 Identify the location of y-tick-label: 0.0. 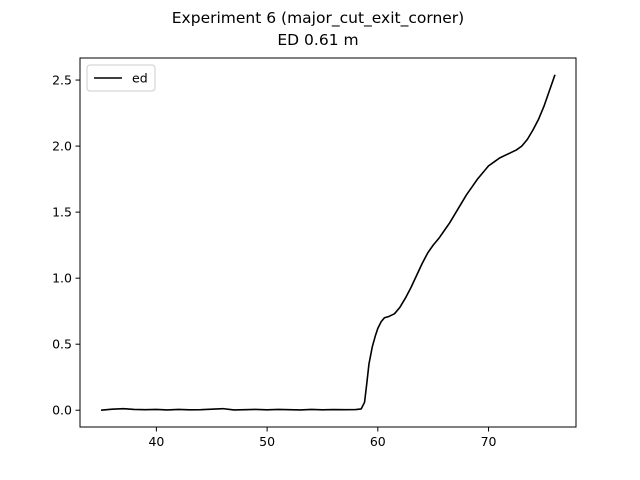
(62, 410).